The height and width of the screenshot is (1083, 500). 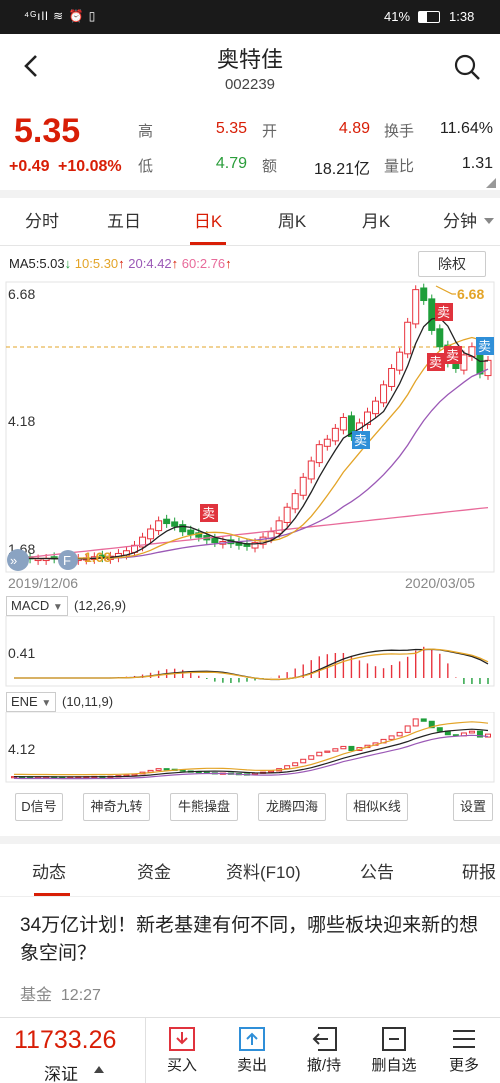 I want to click on sell-button: 卖出, so click(x=252, y=1050).